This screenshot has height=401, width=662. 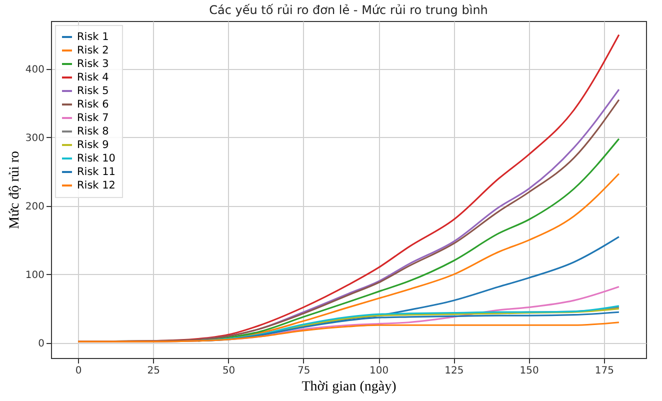 What do you see at coordinates (93, 50) in the screenshot?
I see `legend-label: Risk 2` at bounding box center [93, 50].